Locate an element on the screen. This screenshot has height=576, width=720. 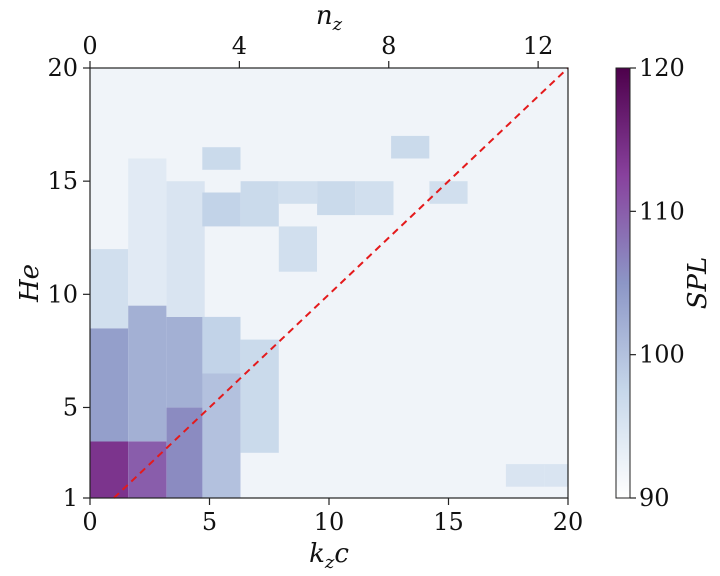
y-tick-label: 10 is located at coordinates (62, 294).